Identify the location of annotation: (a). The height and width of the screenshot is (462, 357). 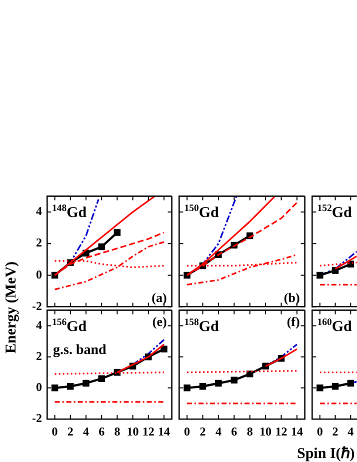
(159, 297).